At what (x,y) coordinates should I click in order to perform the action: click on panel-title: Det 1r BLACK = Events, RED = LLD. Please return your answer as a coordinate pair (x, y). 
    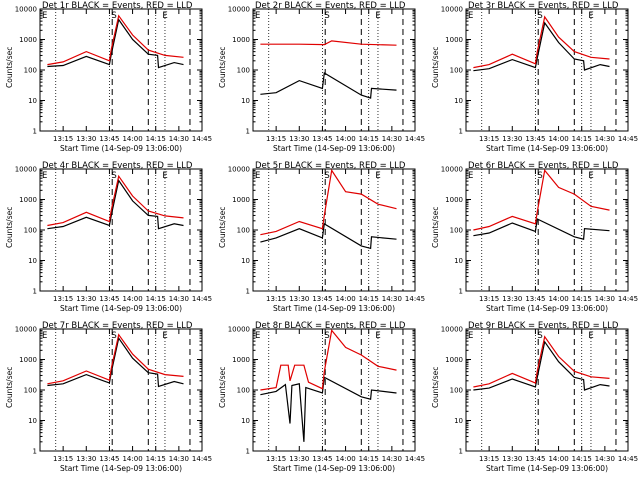
    Looking at the image, I should click on (117, 6).